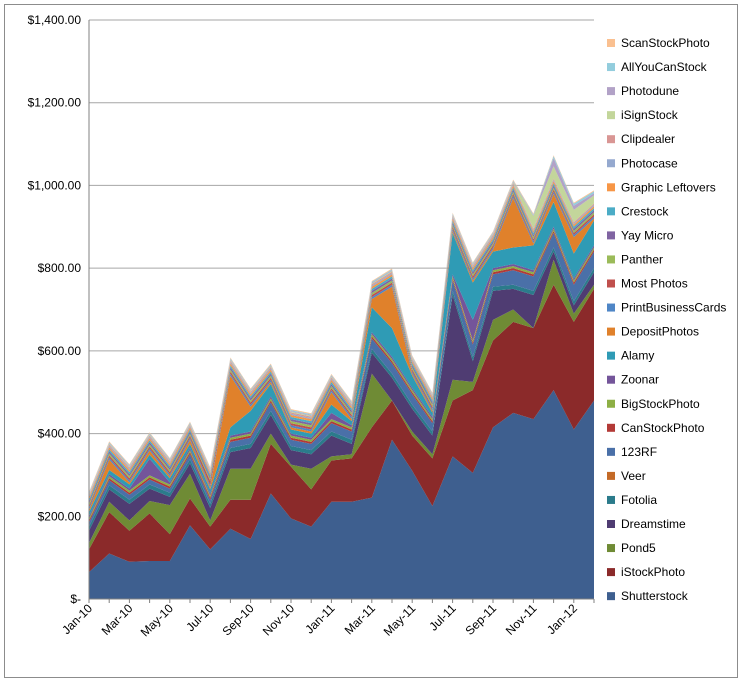 The width and height of the screenshot is (744, 683). I want to click on legend-label-shutterstock: Shutterstock, so click(655, 596).